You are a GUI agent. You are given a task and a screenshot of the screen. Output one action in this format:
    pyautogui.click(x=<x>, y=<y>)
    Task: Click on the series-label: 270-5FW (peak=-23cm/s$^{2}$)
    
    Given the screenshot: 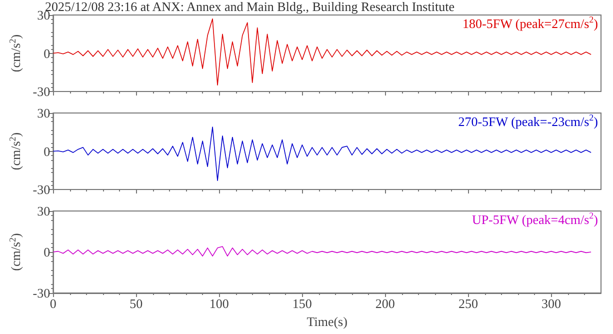 What is the action you would take?
    pyautogui.click(x=528, y=121)
    